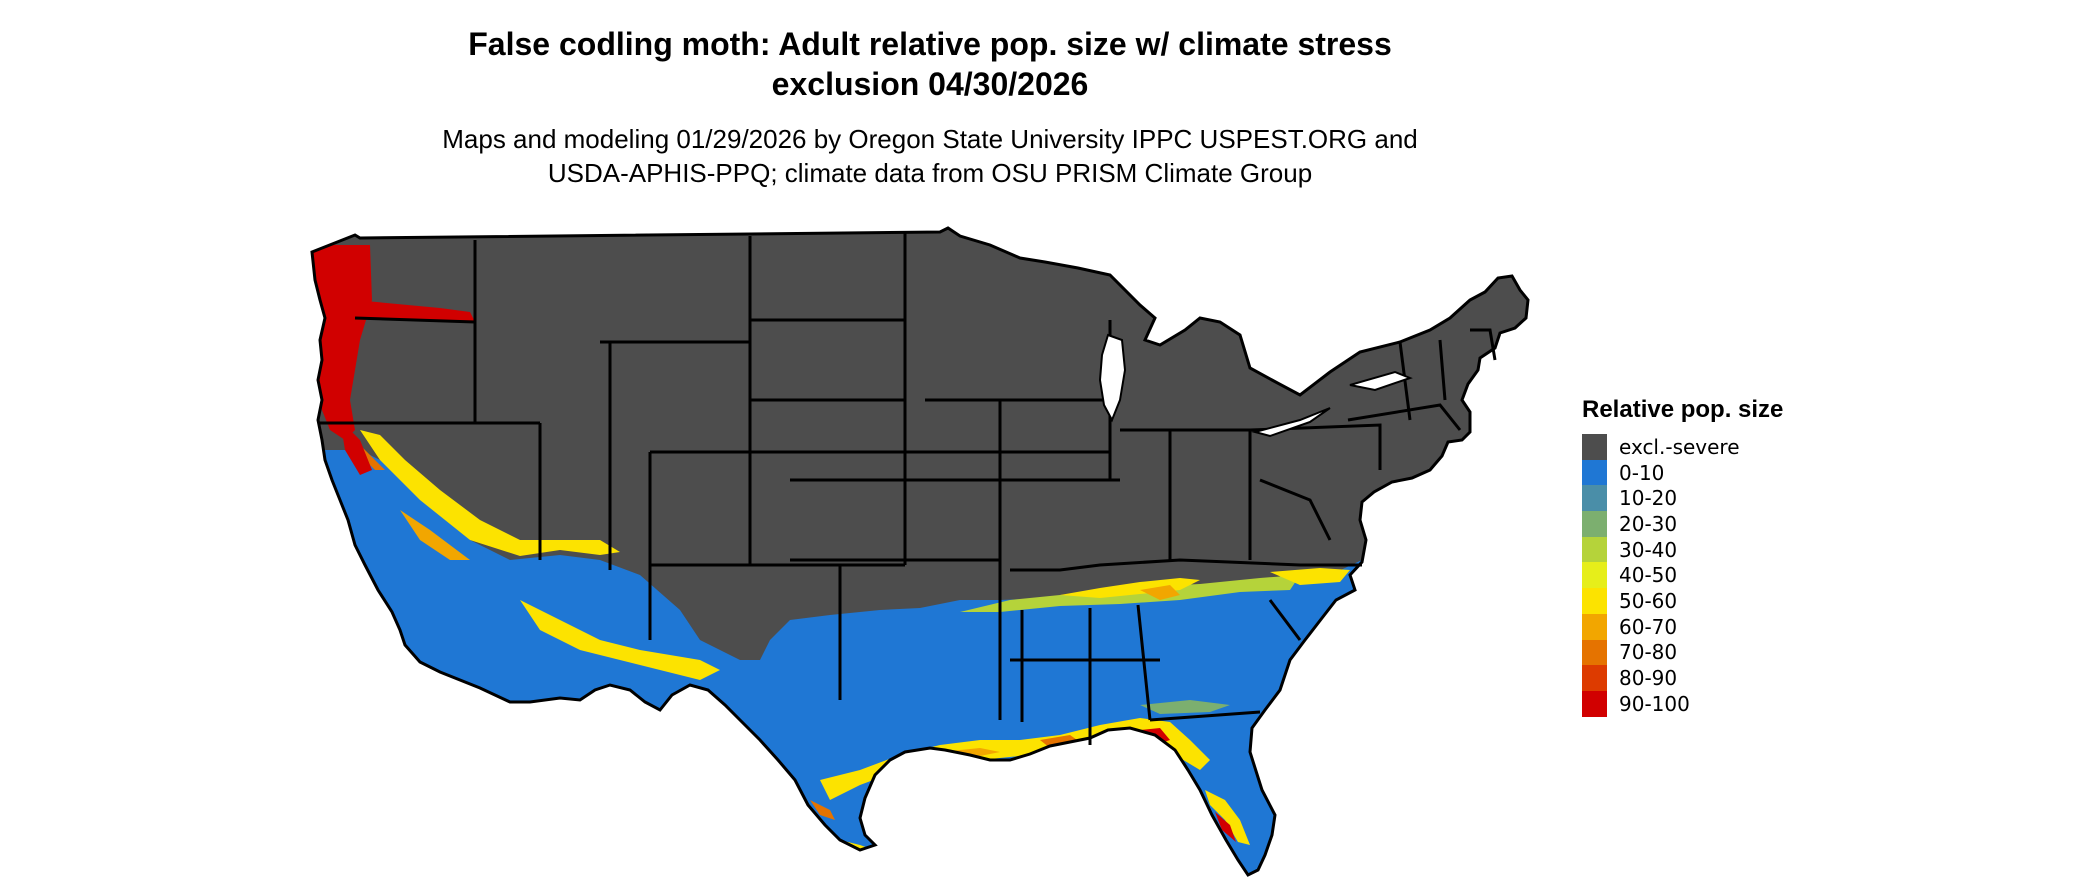 The height and width of the screenshot is (892, 2100). What do you see at coordinates (1642, 472) in the screenshot?
I see `legend-label: 0-10` at bounding box center [1642, 472].